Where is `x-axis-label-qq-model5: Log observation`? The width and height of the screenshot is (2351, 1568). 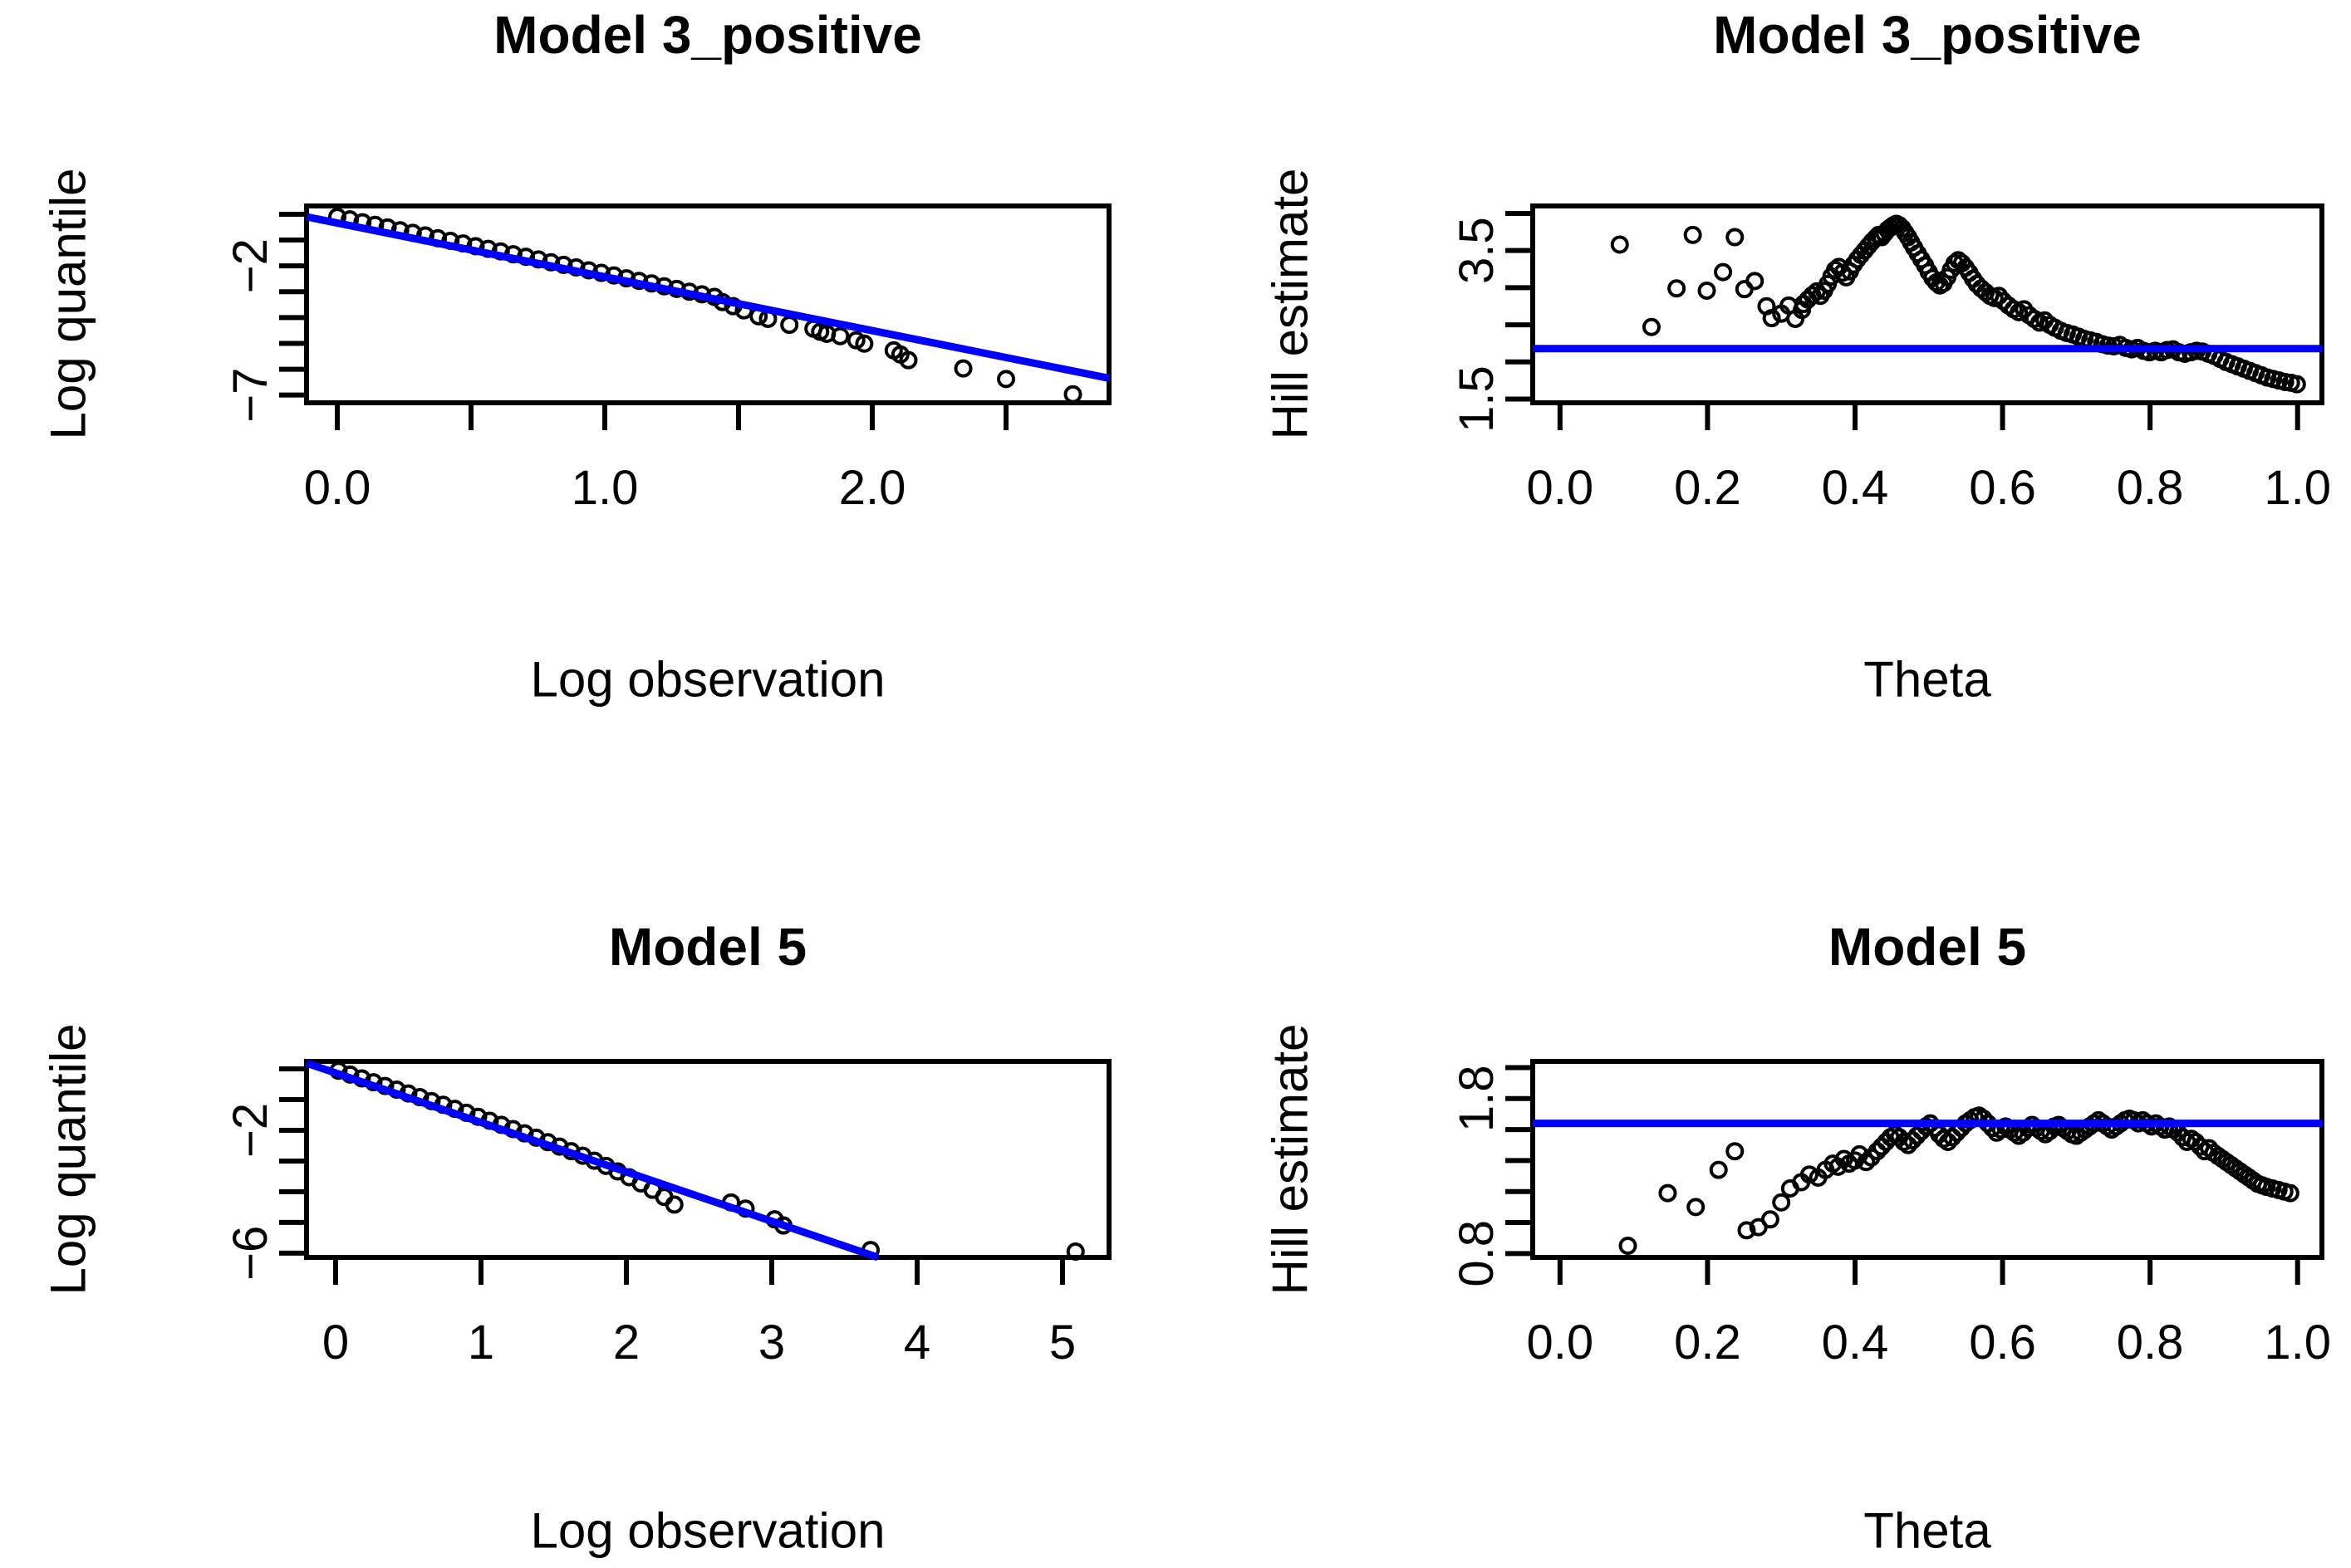
x-axis-label-qq-model5: Log observation is located at coordinates (708, 1530).